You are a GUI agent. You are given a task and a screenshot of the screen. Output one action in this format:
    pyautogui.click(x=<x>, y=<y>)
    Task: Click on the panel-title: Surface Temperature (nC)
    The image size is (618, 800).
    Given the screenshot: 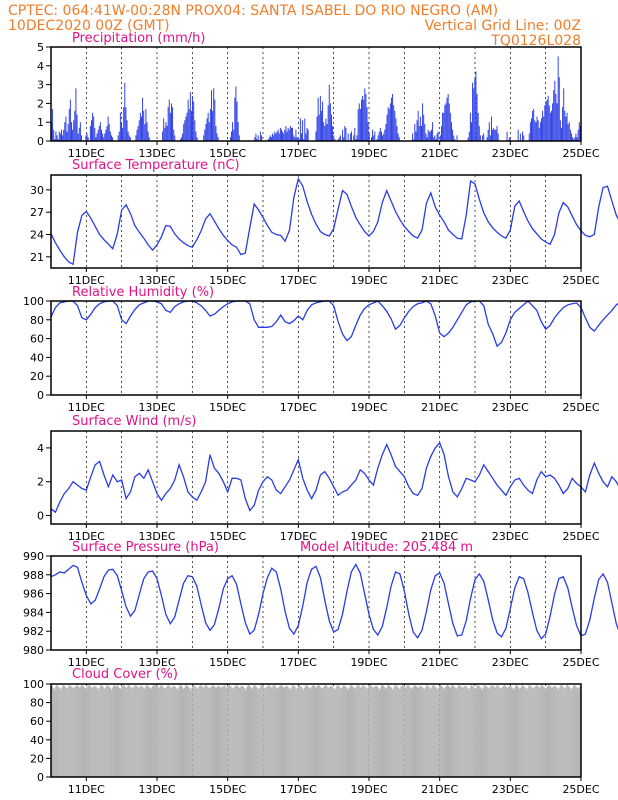 What is the action you would take?
    pyautogui.click(x=156, y=165)
    